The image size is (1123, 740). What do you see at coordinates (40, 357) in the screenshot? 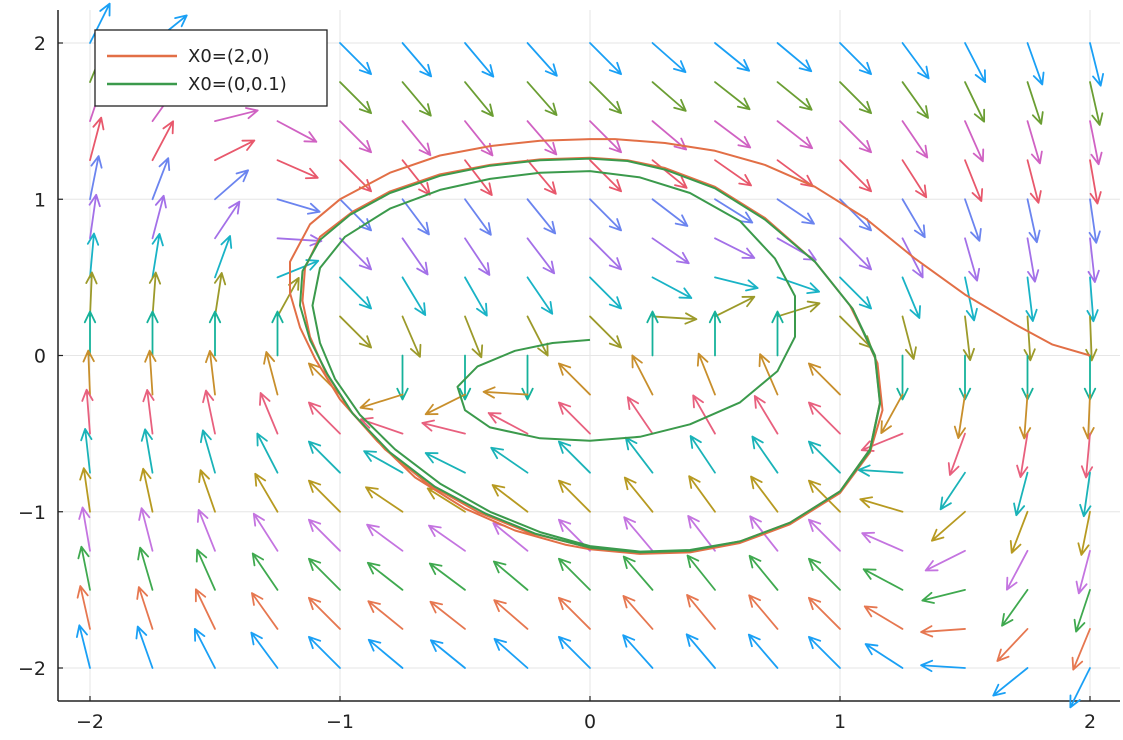
I see `y-tick-label: 0` at bounding box center [40, 357].